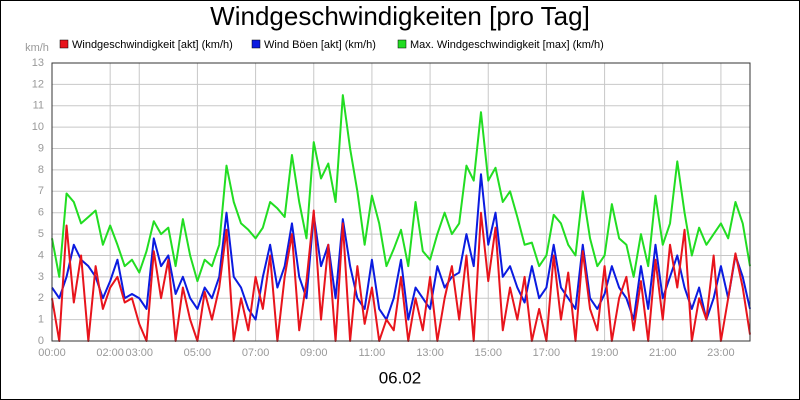 The width and height of the screenshot is (800, 400). What do you see at coordinates (139, 353) in the screenshot?
I see `x-tick-label: 03:00` at bounding box center [139, 353].